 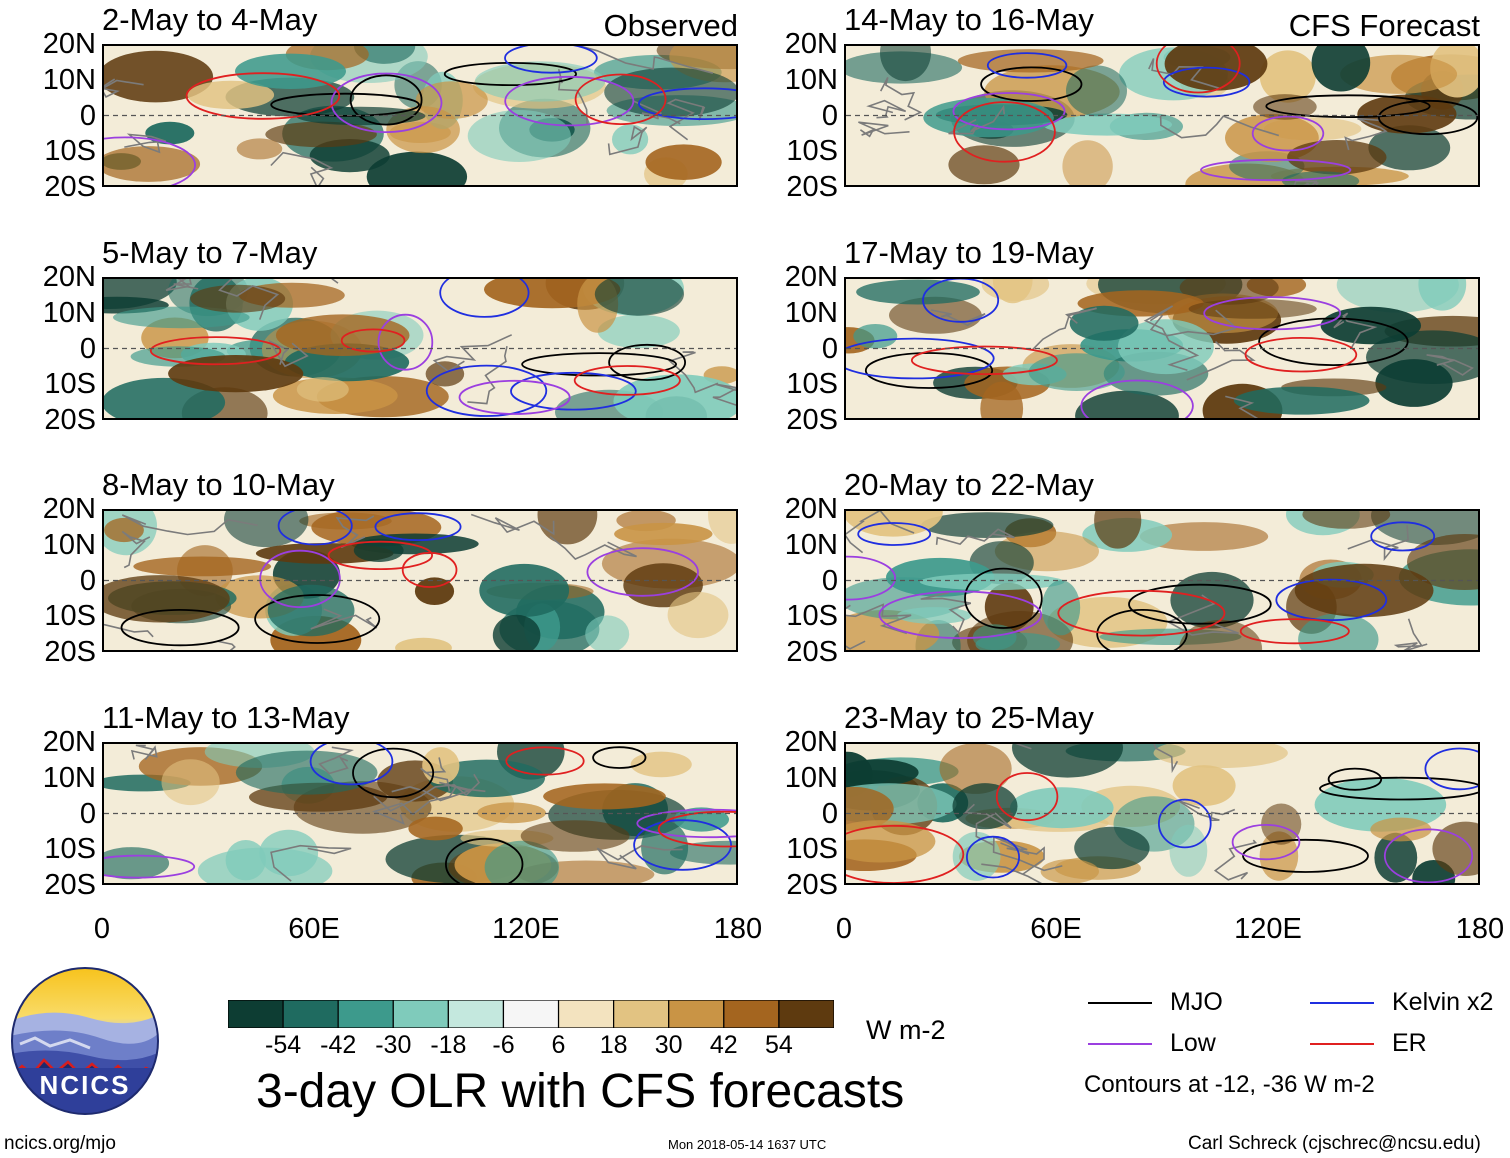 I want to click on x-tick-label: 120E, so click(x=526, y=929).